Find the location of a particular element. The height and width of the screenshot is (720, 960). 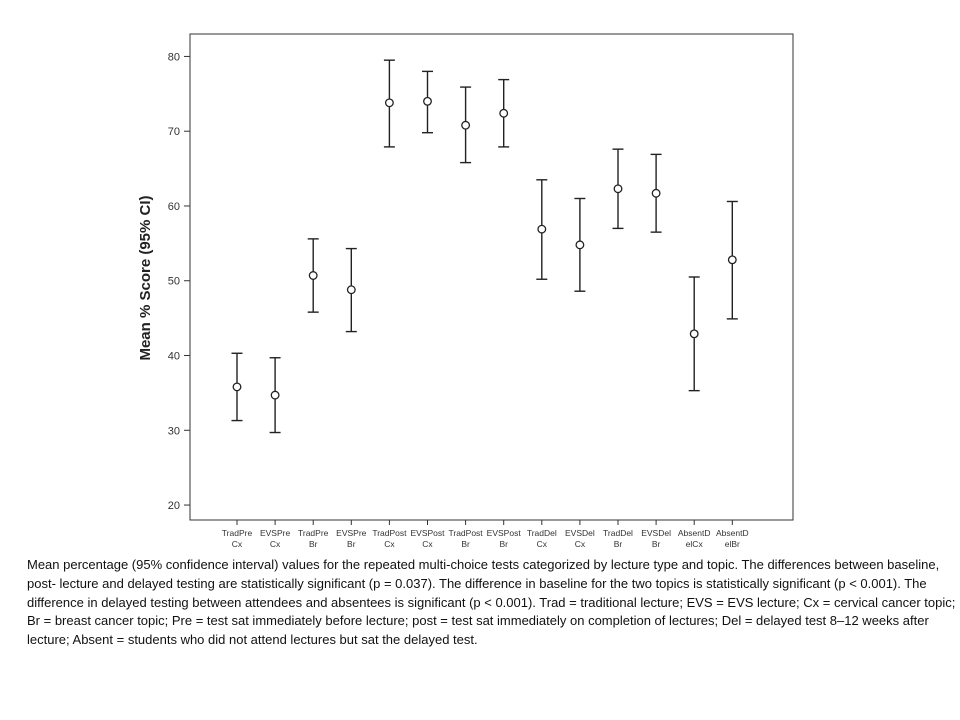

x-tick-label: EVSPre Cx is located at coordinates (275, 538).